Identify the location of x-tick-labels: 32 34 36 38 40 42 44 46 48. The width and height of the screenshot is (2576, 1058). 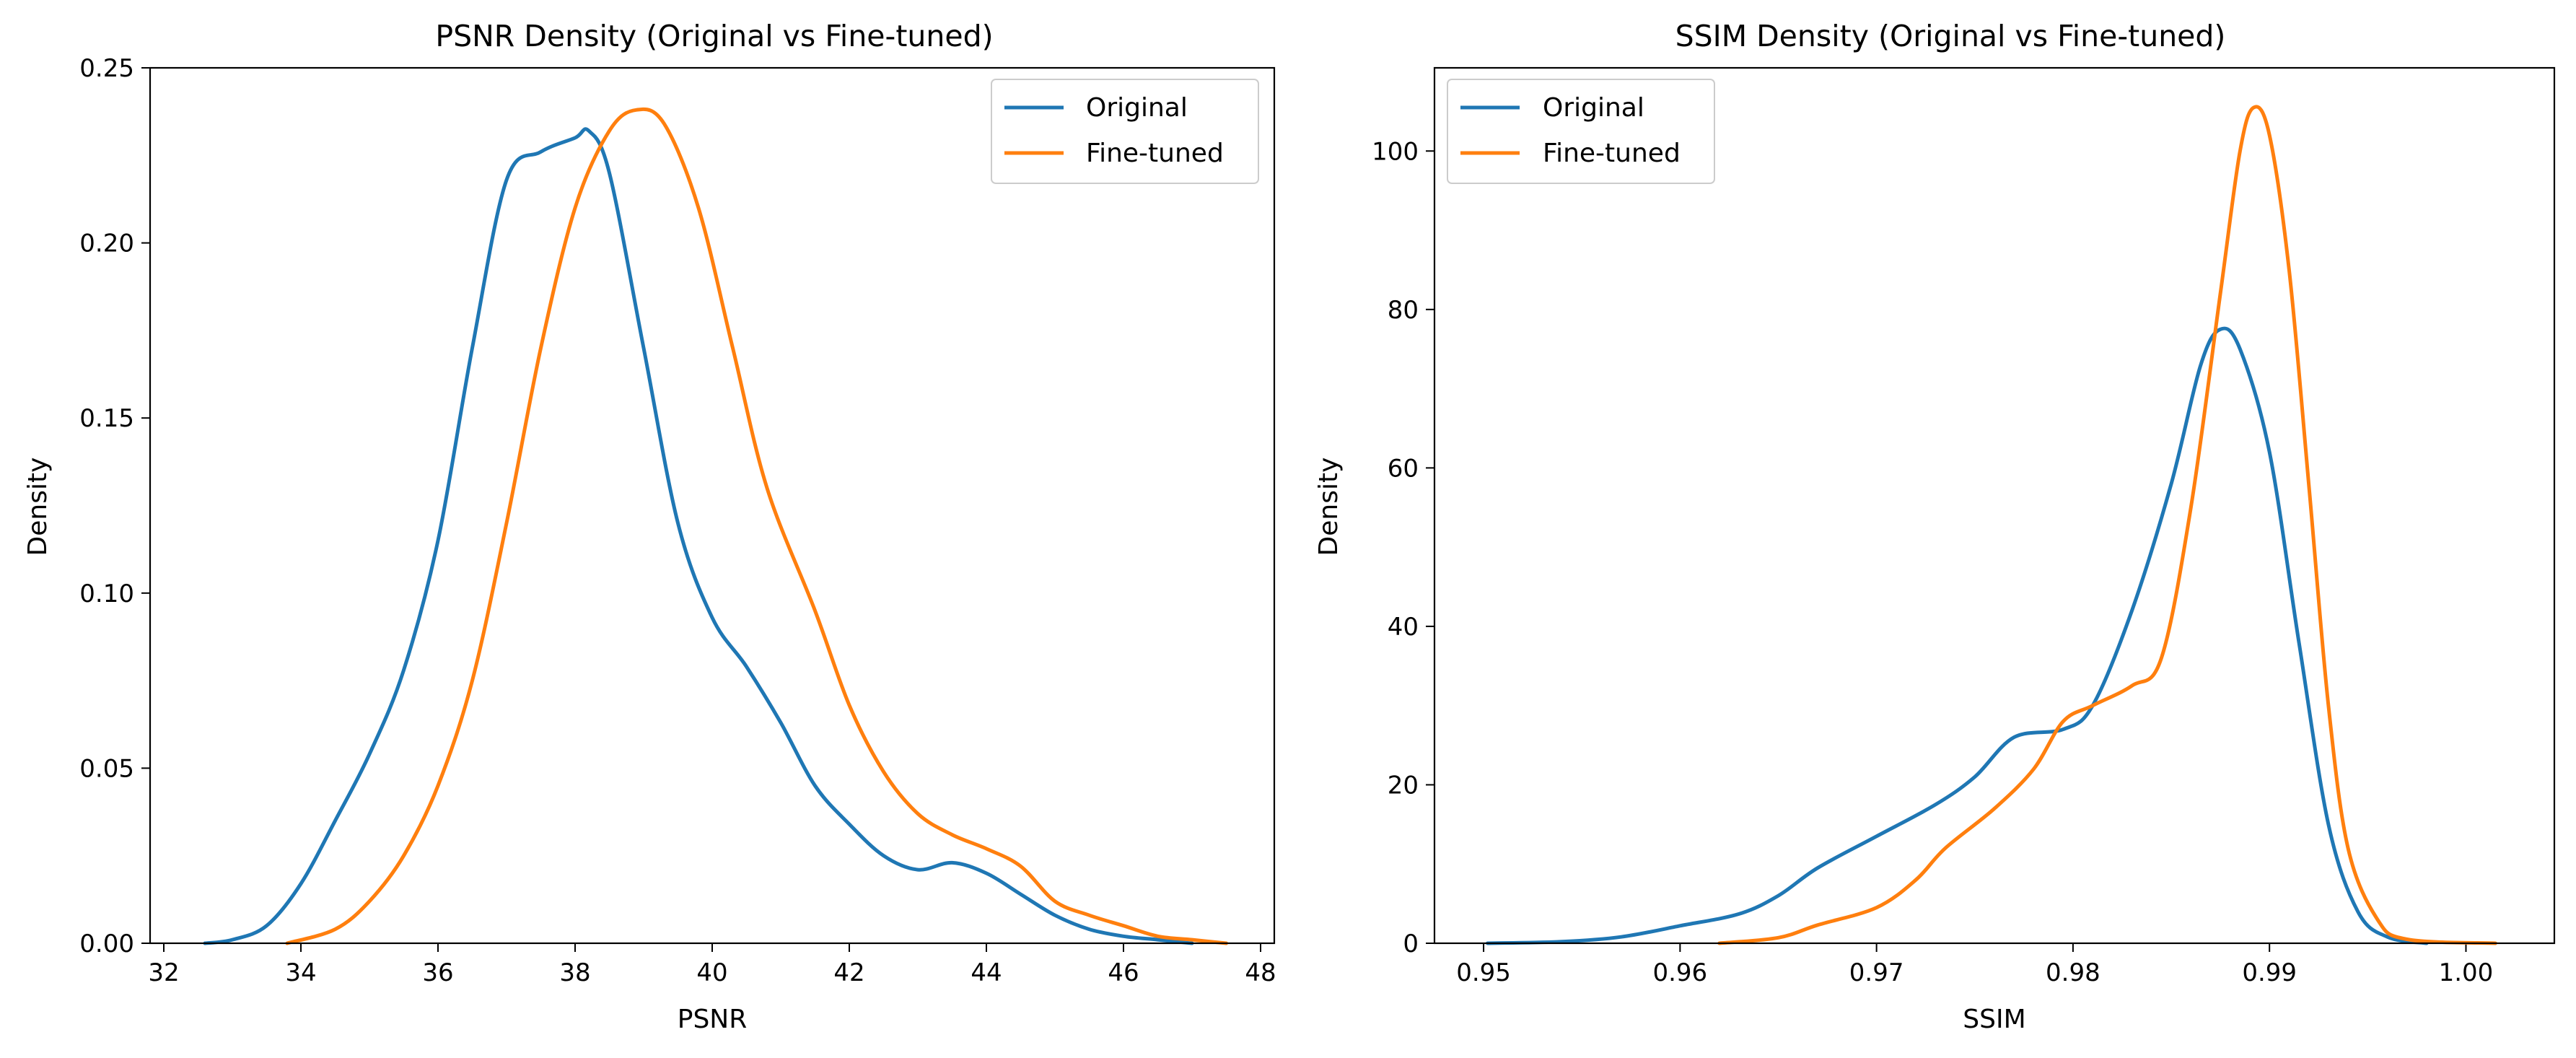
(712, 965).